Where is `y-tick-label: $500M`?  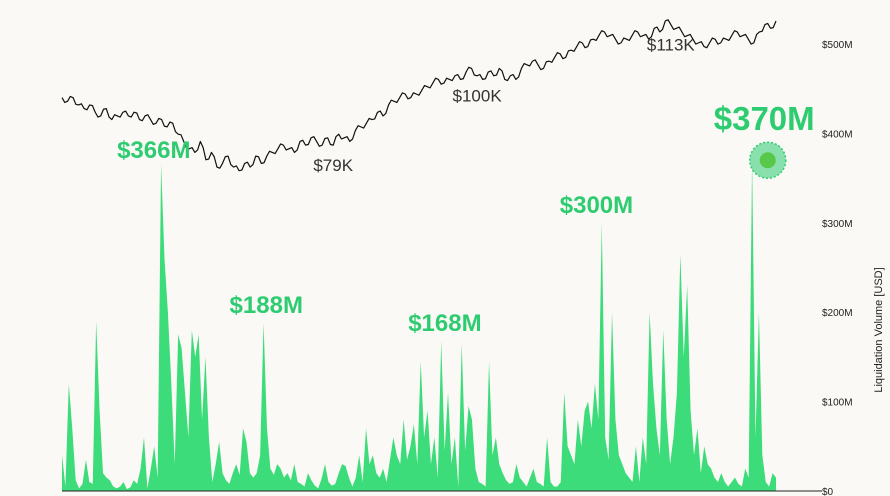
y-tick-label: $500M is located at coordinates (837, 45).